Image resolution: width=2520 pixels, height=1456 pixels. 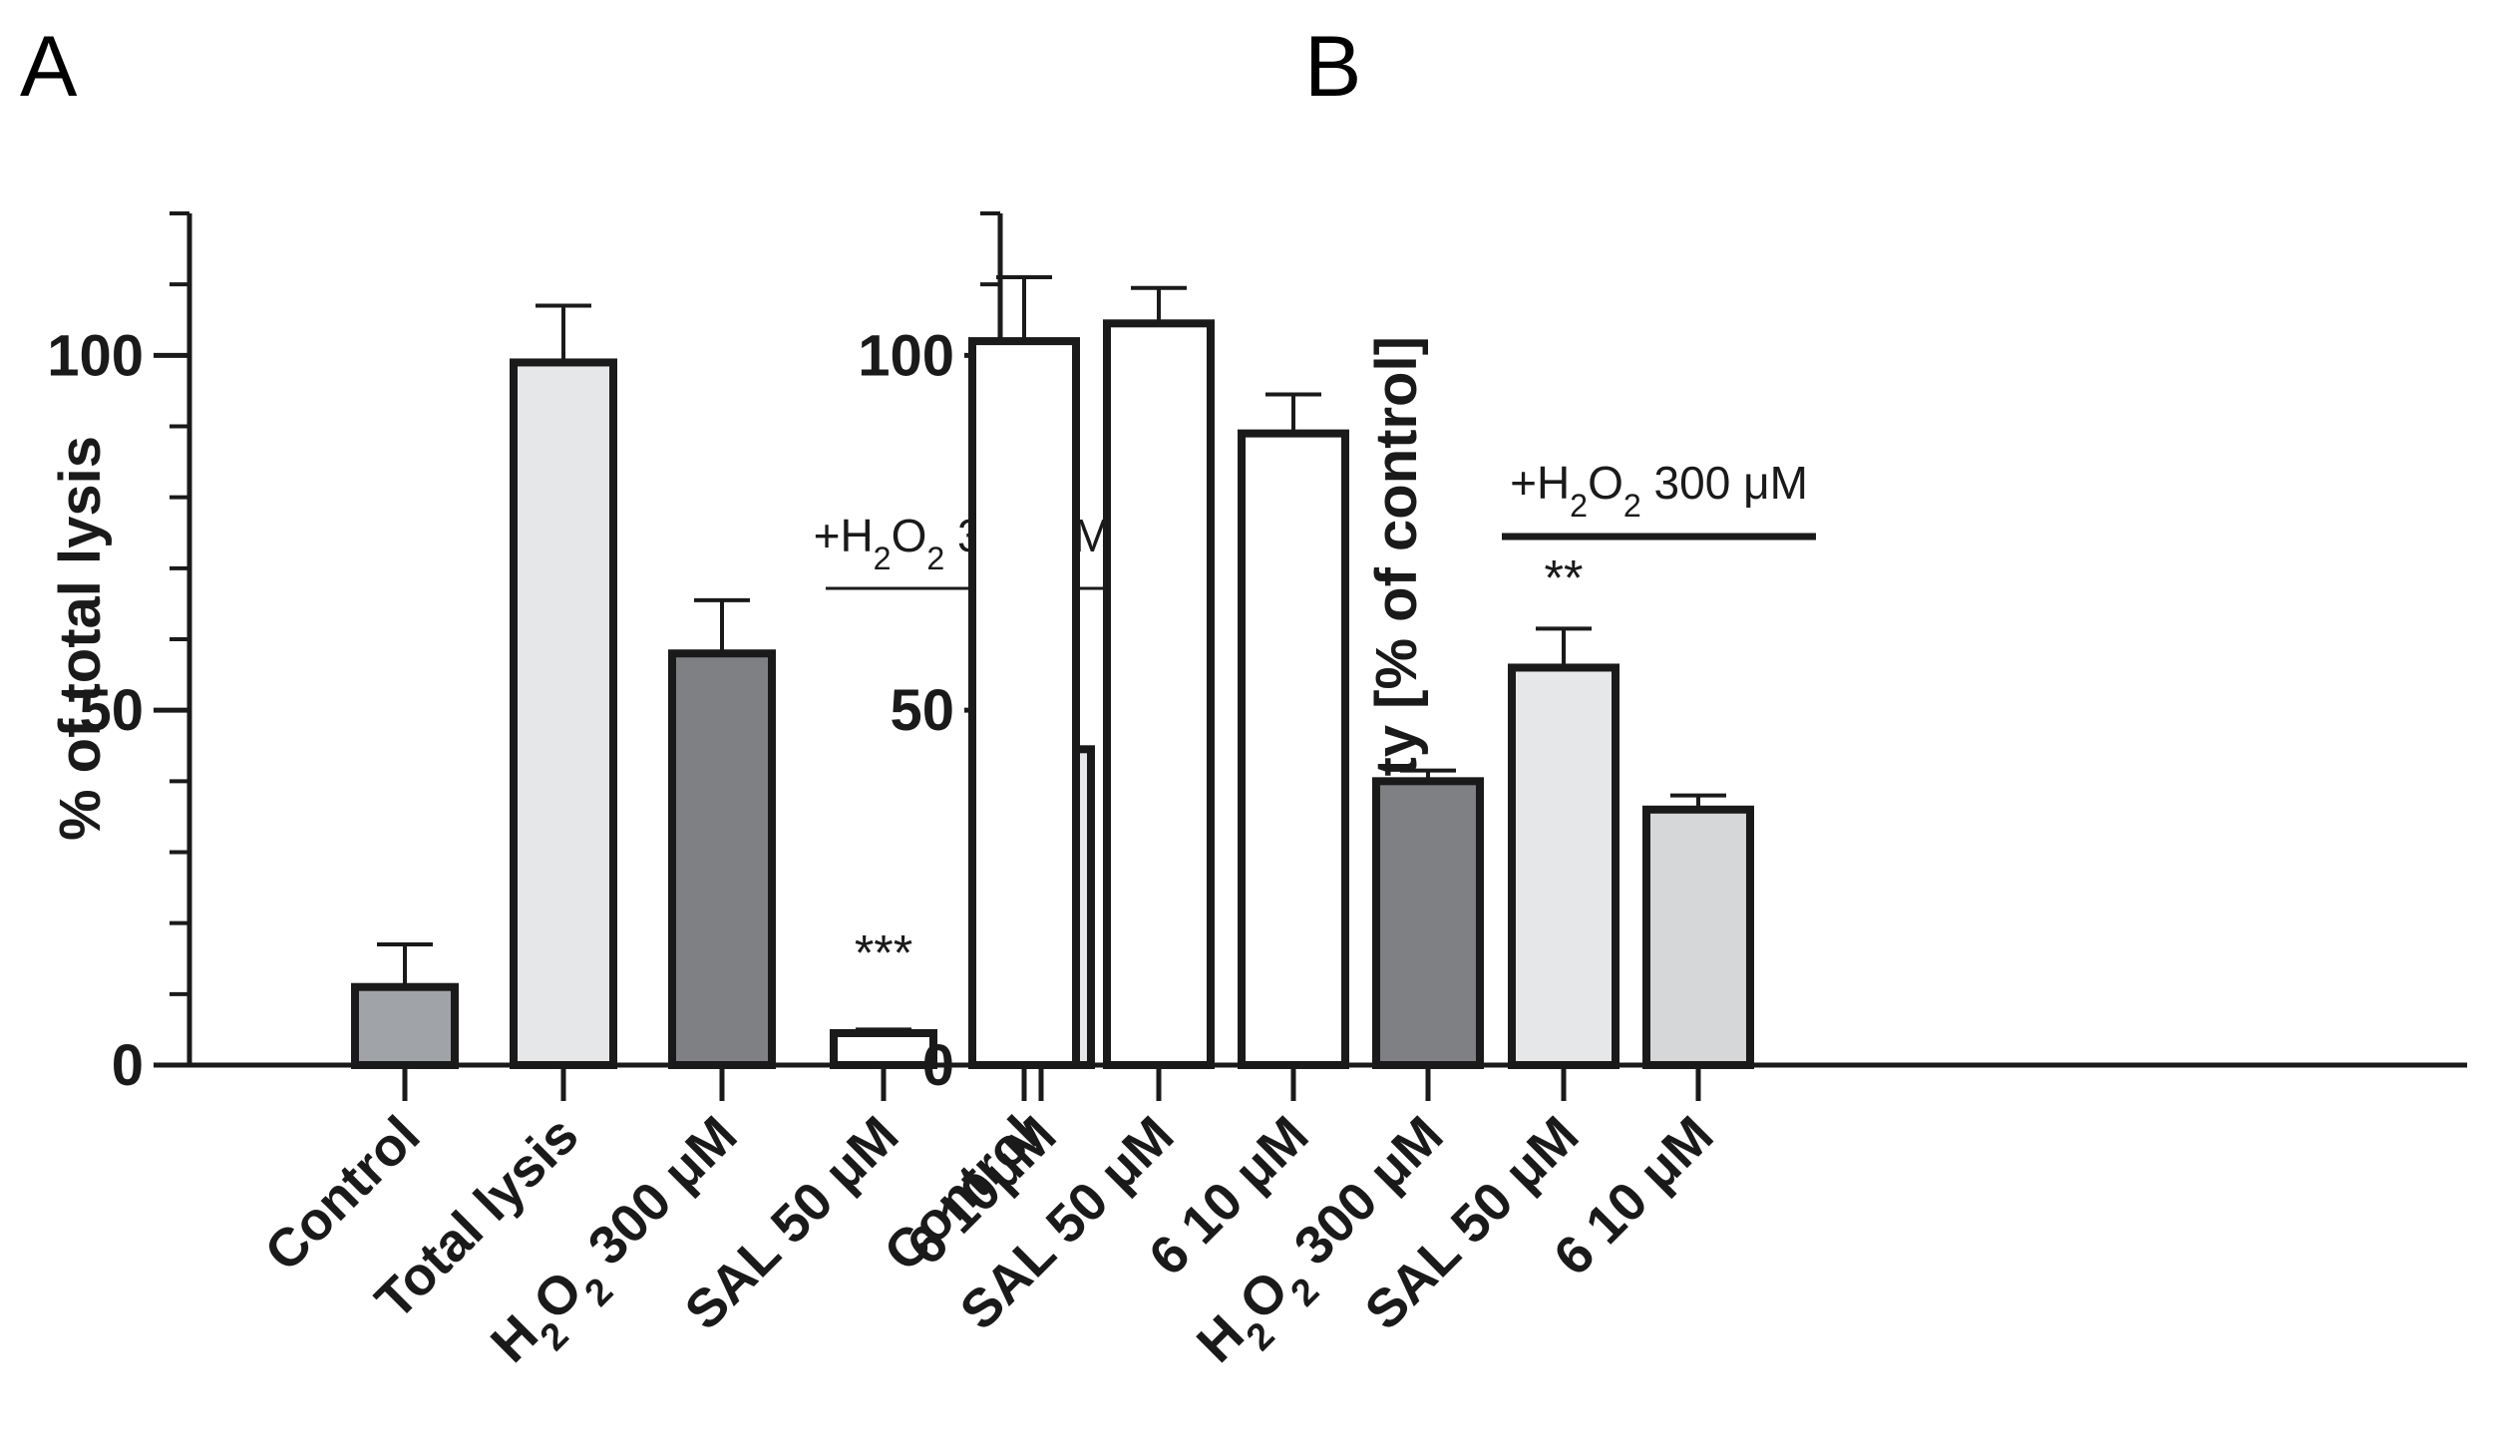 What do you see at coordinates (96, 355) in the screenshot?
I see `panel-a-y-tick-label: 100` at bounding box center [96, 355].